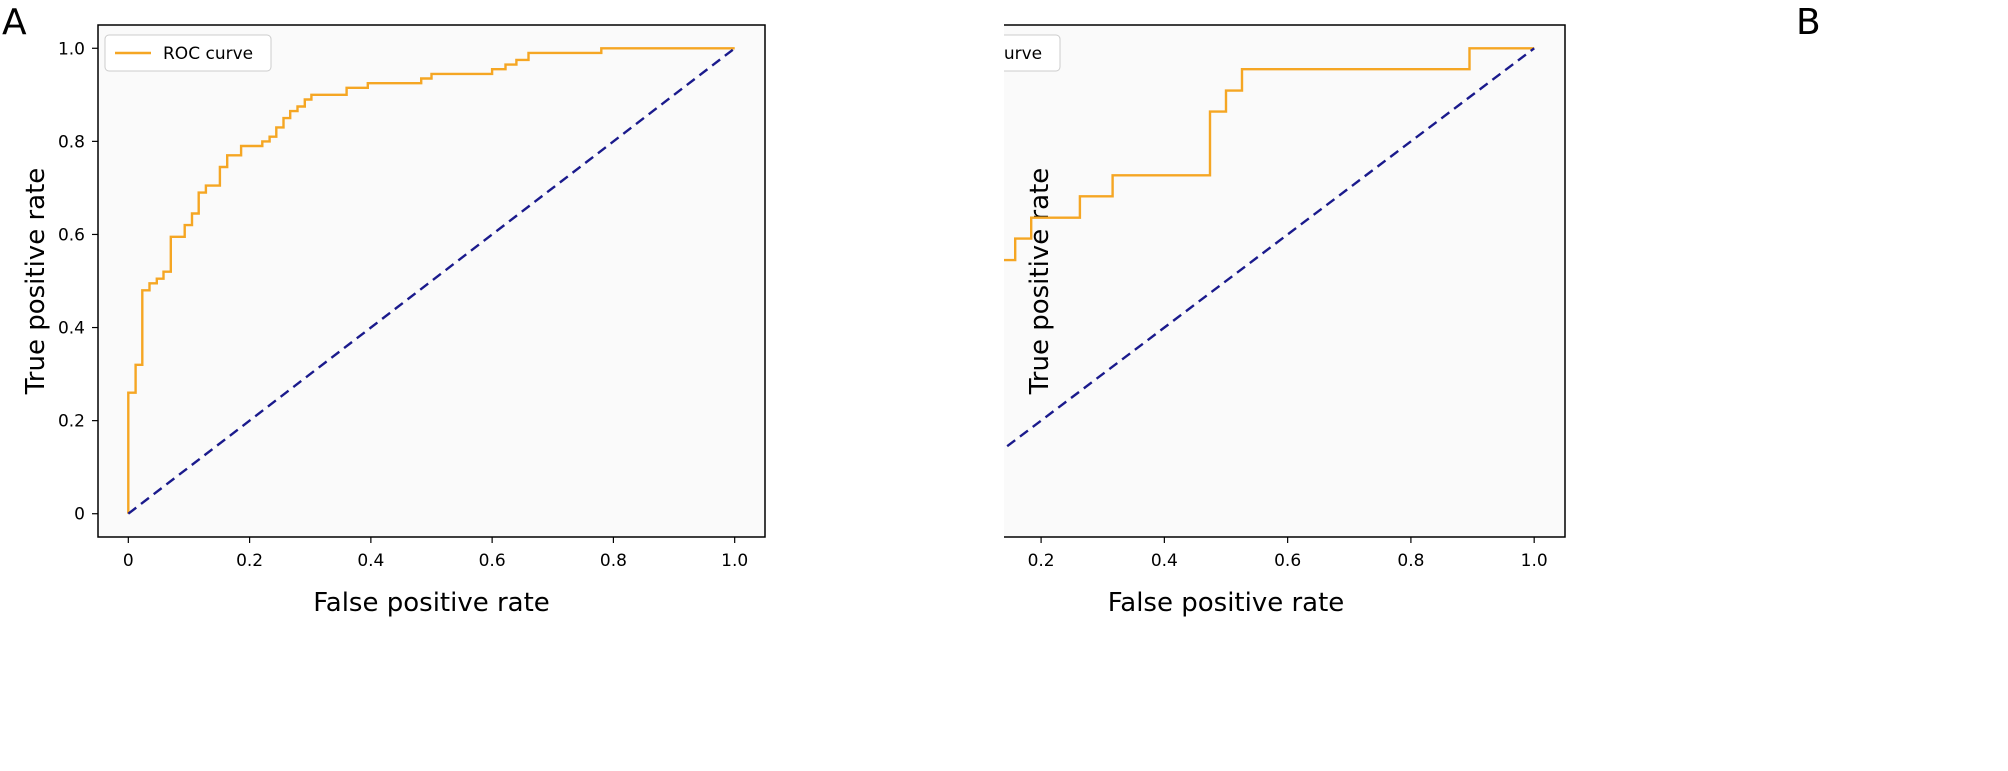  What do you see at coordinates (71, 235) in the screenshot?
I see `y-tick-label: 0.6` at bounding box center [71, 235].